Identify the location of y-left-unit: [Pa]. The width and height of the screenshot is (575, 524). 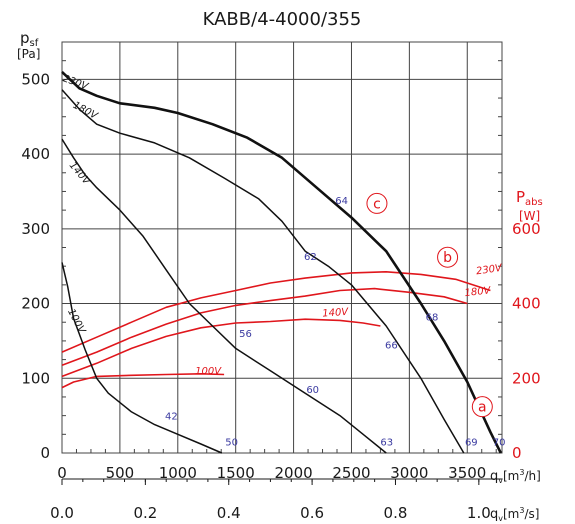
(28, 54).